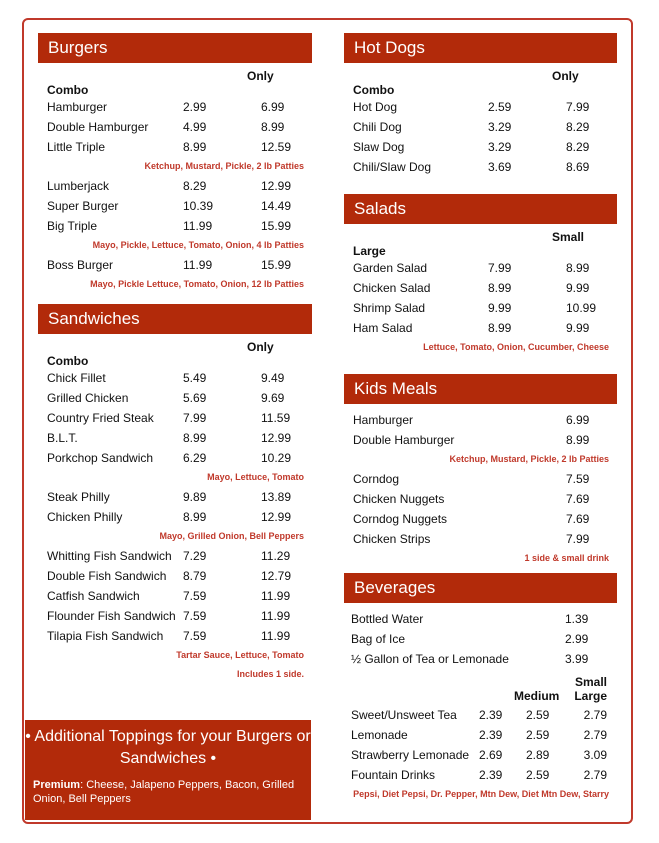 The width and height of the screenshot is (659, 843). What do you see at coordinates (93, 596) in the screenshot?
I see `item-name: Catfish Sandwich` at bounding box center [93, 596].